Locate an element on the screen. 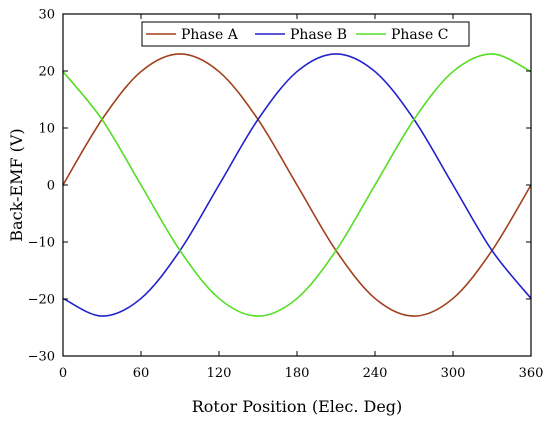 The image size is (550, 423). x-tick-label: 300 is located at coordinates (453, 373).